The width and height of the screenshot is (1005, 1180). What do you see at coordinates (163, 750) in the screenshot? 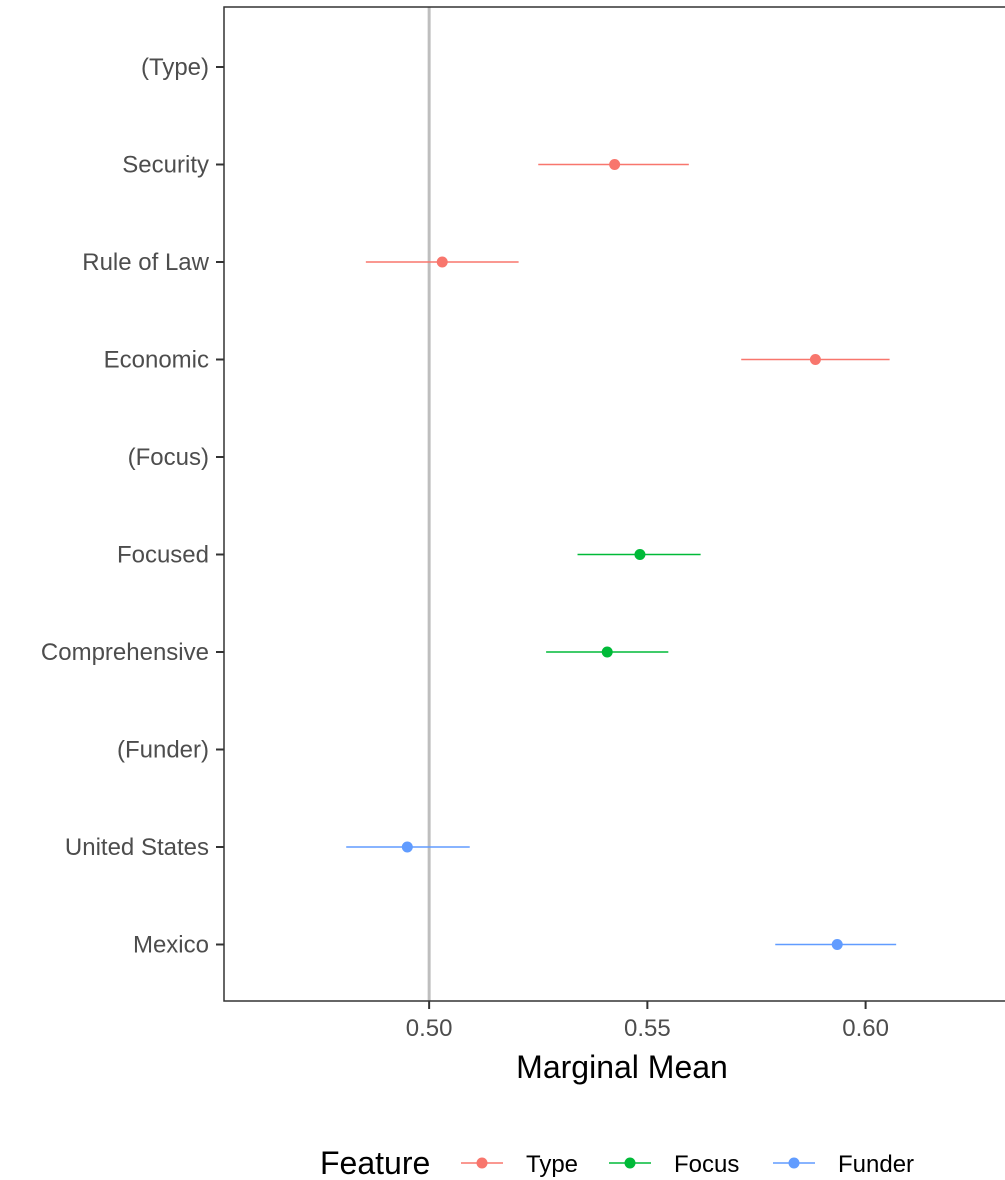
I see `y-tick-label: (Funder)` at bounding box center [163, 750].